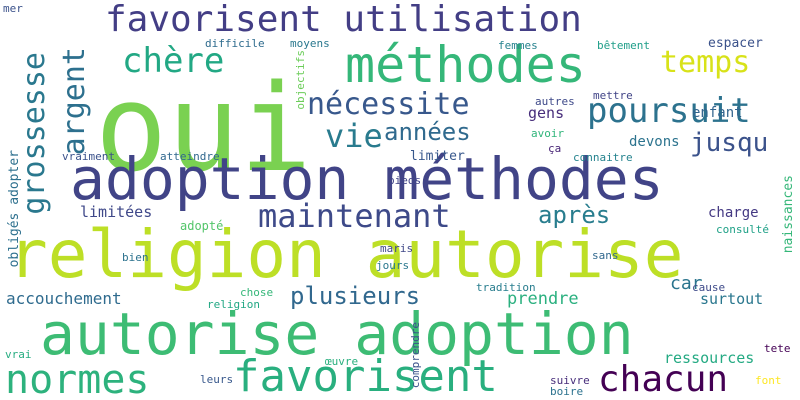 The width and height of the screenshot is (800, 400). What do you see at coordinates (574, 215) in the screenshot?
I see `word-apres: après` at bounding box center [574, 215].